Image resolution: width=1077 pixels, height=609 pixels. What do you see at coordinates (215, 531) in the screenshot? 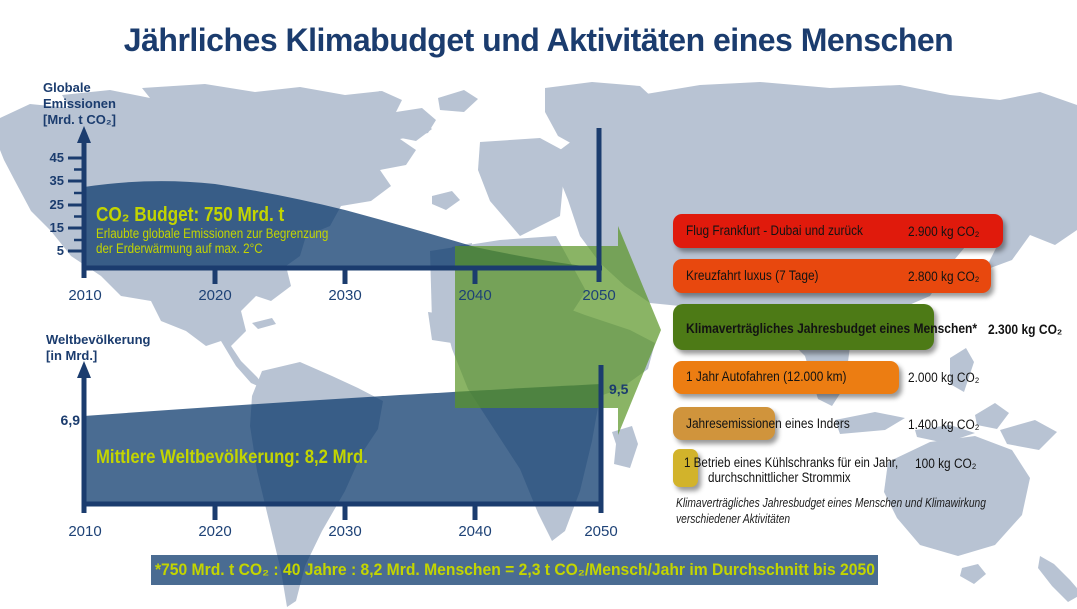
I see `population-xtick-2020: 2020` at bounding box center [215, 531].